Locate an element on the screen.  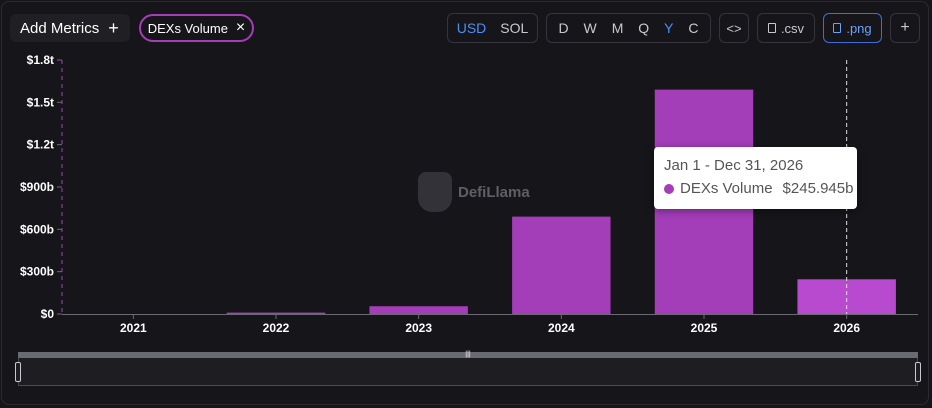
metric-chip-dexs-volume: DEXs Volume × is located at coordinates (196, 28).